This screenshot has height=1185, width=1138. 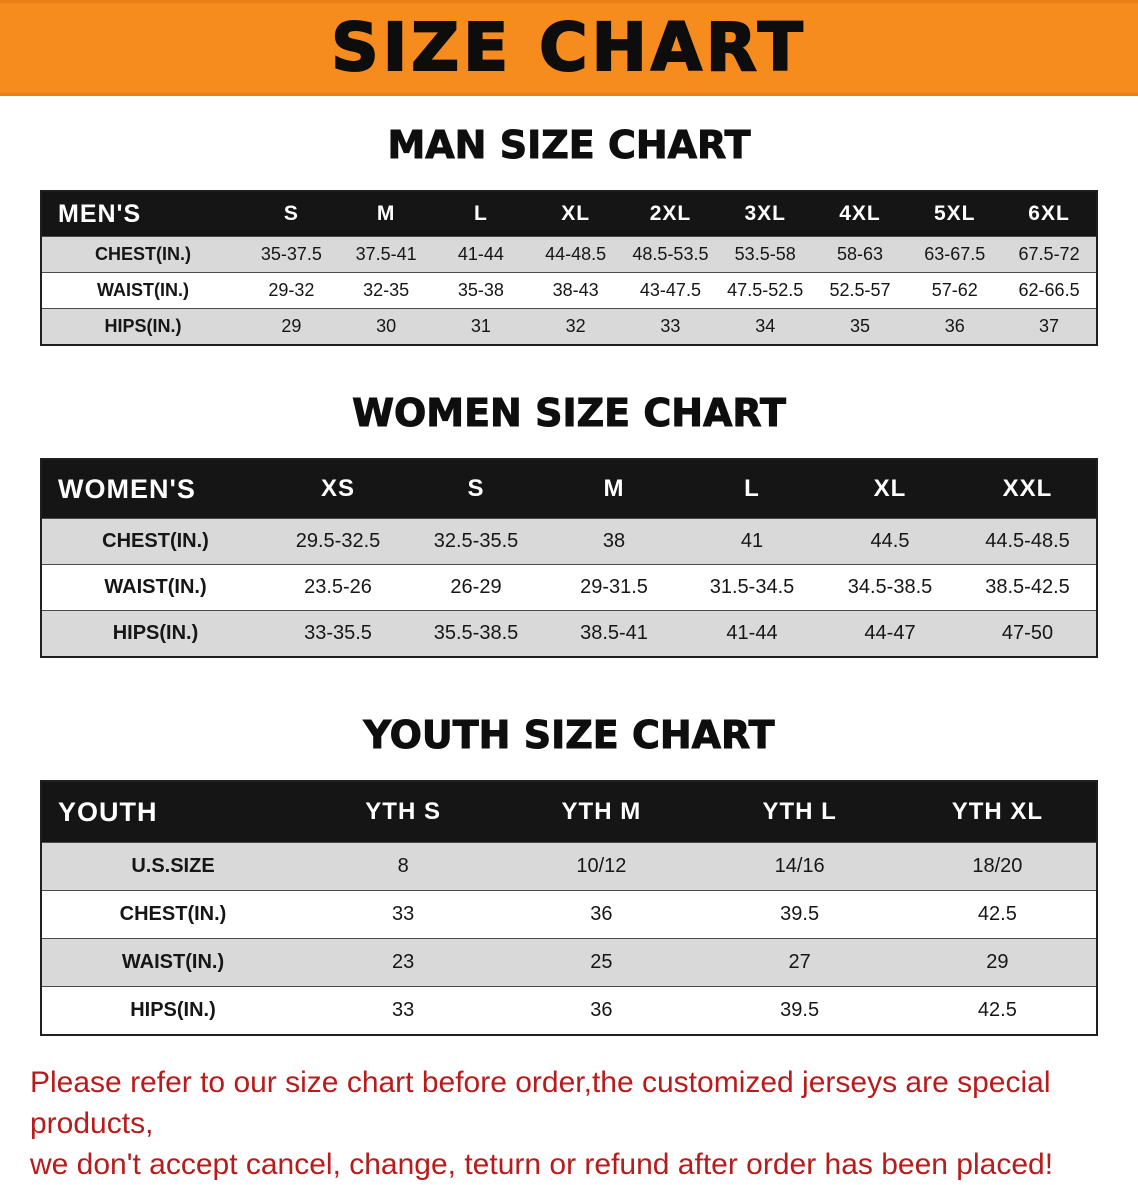 I want to click on size-value-cell: 32, so click(x=576, y=326).